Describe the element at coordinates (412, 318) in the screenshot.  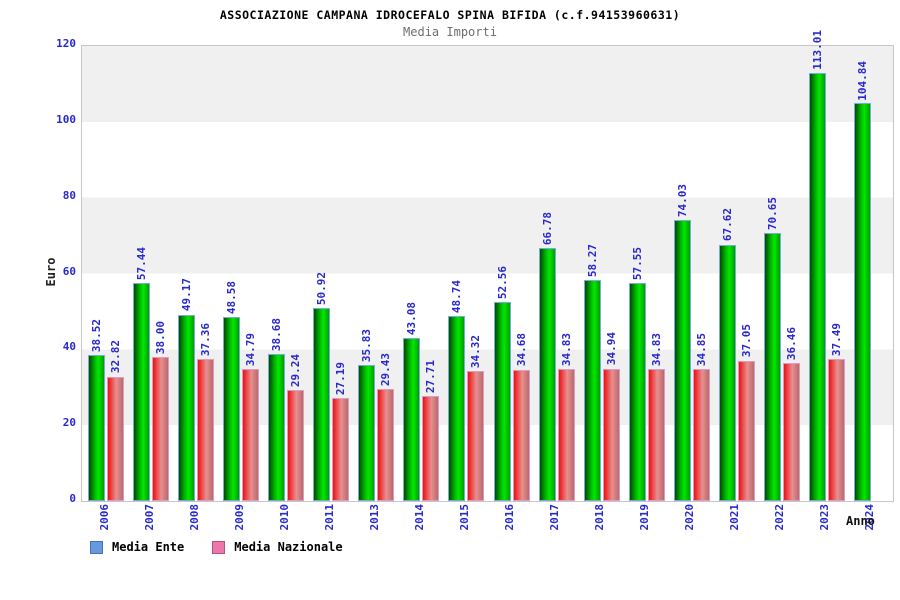
I see `bar-value-label-bar-media-ente-2014: 43.08` at that location.